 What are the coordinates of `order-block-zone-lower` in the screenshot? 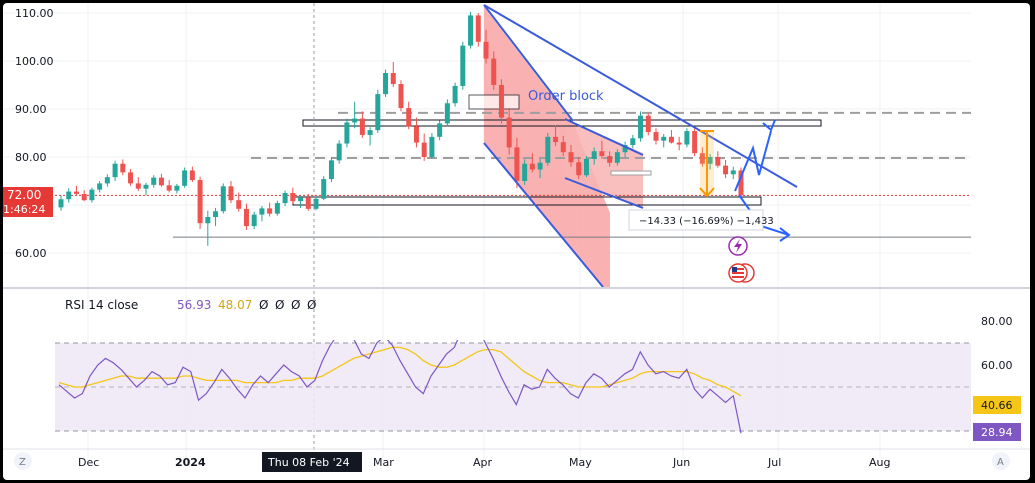 It's located at (527, 201).